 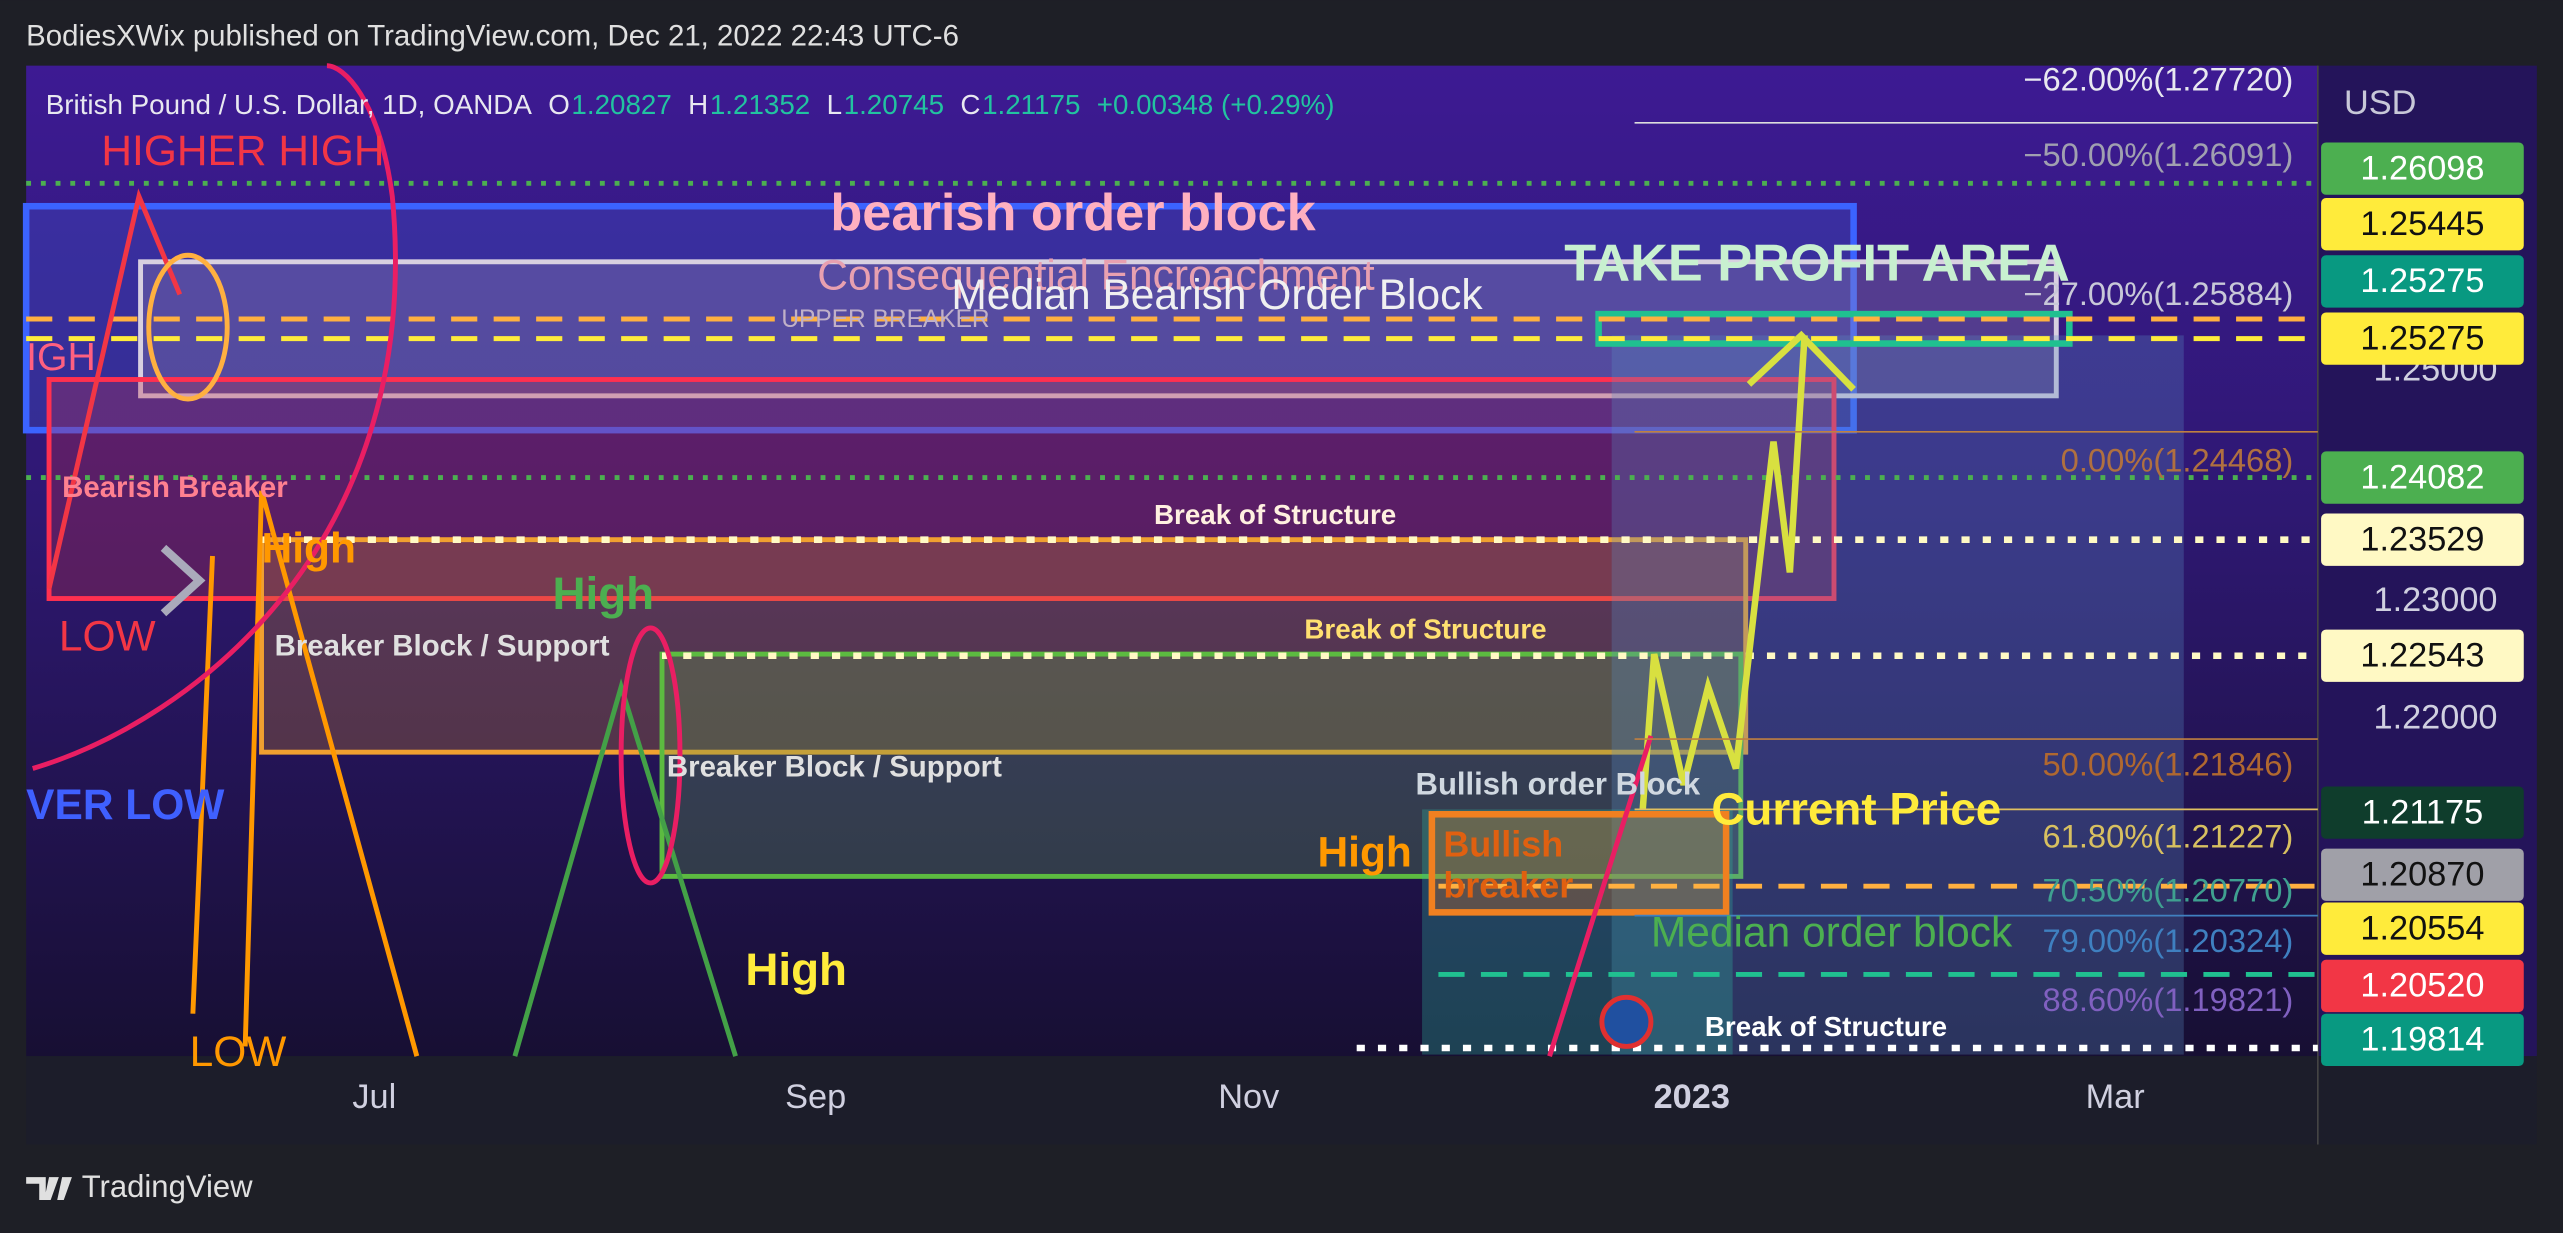 What do you see at coordinates (61, 357) in the screenshot?
I see `annotation: IGH` at bounding box center [61, 357].